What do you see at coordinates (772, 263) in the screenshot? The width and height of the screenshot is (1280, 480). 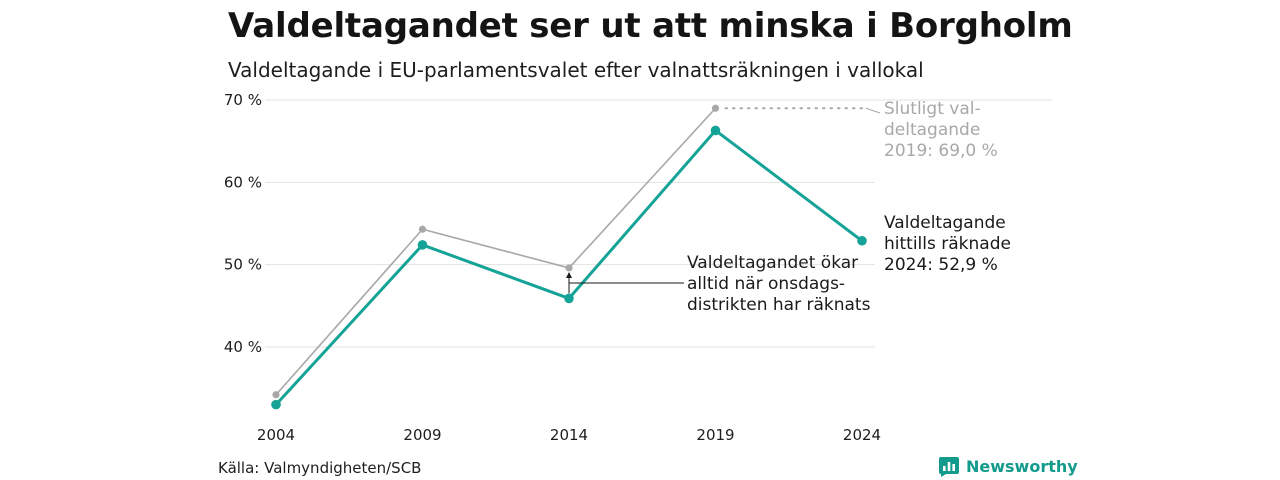 I see `gap-note-line-1: Valdeltagandet ökar` at bounding box center [772, 263].